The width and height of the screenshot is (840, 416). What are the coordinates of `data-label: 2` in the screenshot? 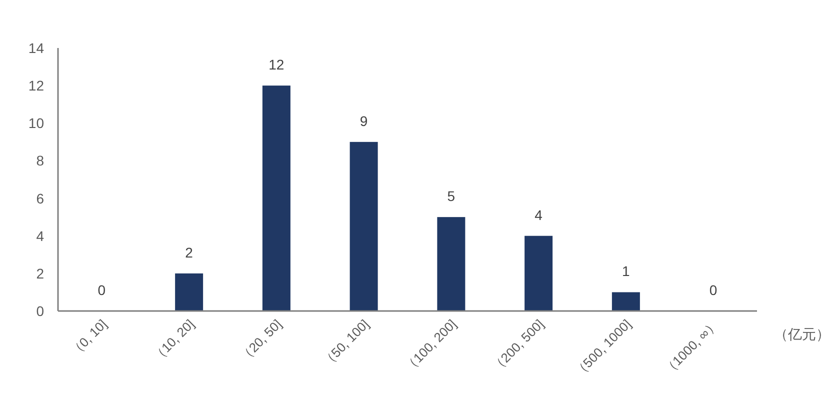 It's located at (189, 252).